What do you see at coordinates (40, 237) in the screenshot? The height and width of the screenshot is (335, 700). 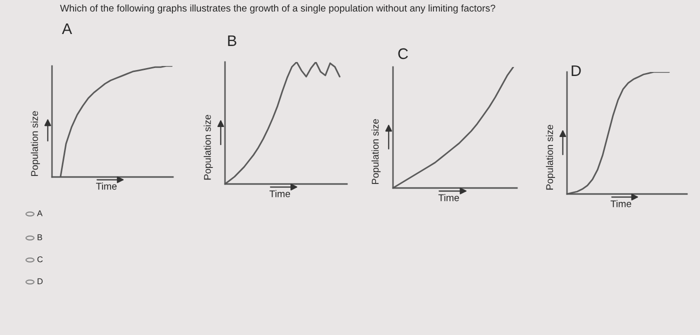 I see `text: B` at bounding box center [40, 237].